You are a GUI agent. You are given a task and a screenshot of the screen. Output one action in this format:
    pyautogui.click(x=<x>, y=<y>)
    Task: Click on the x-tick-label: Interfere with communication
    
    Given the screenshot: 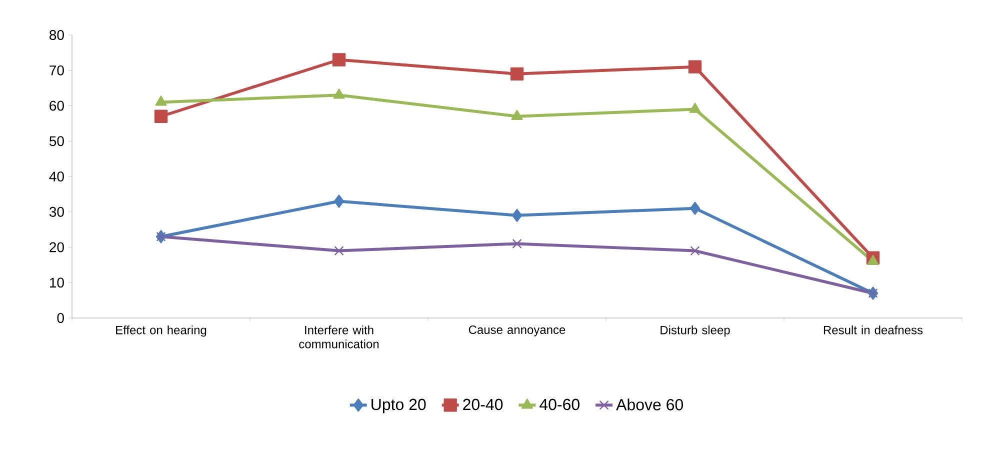 What is the action you would take?
    pyautogui.click(x=339, y=336)
    